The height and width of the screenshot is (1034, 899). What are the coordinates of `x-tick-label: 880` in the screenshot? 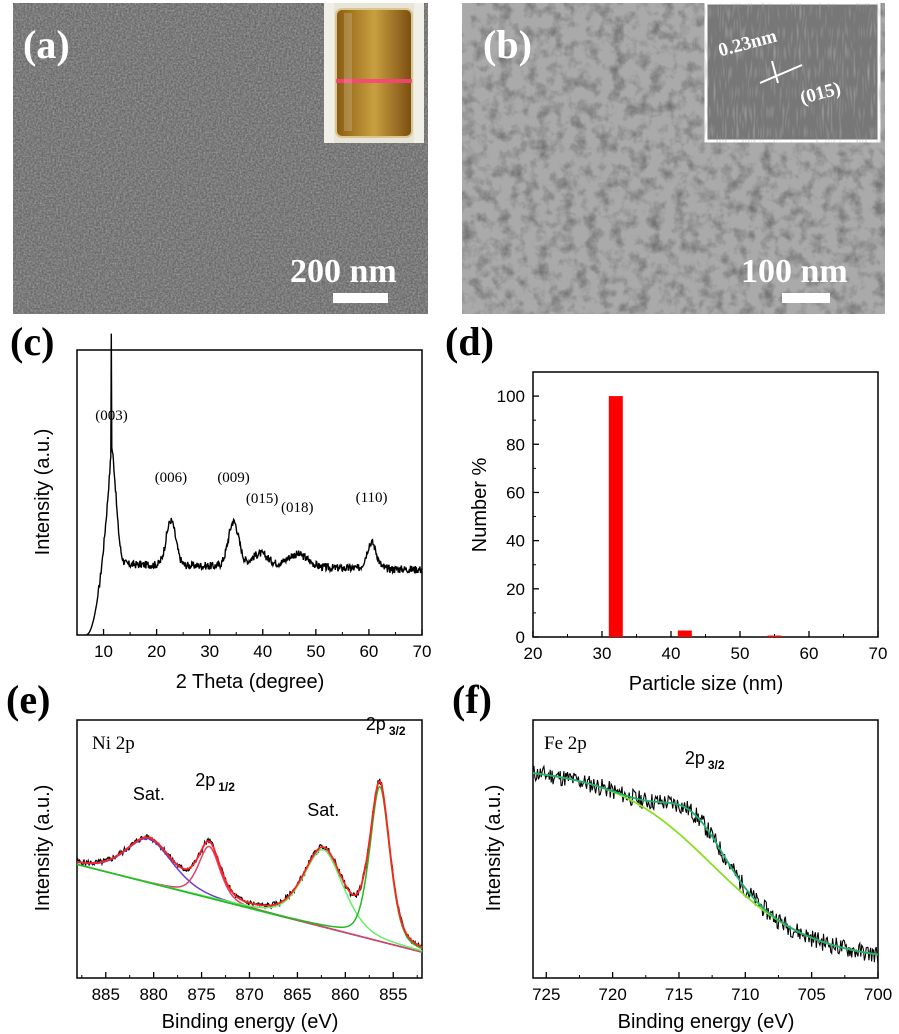 It's located at (153, 994).